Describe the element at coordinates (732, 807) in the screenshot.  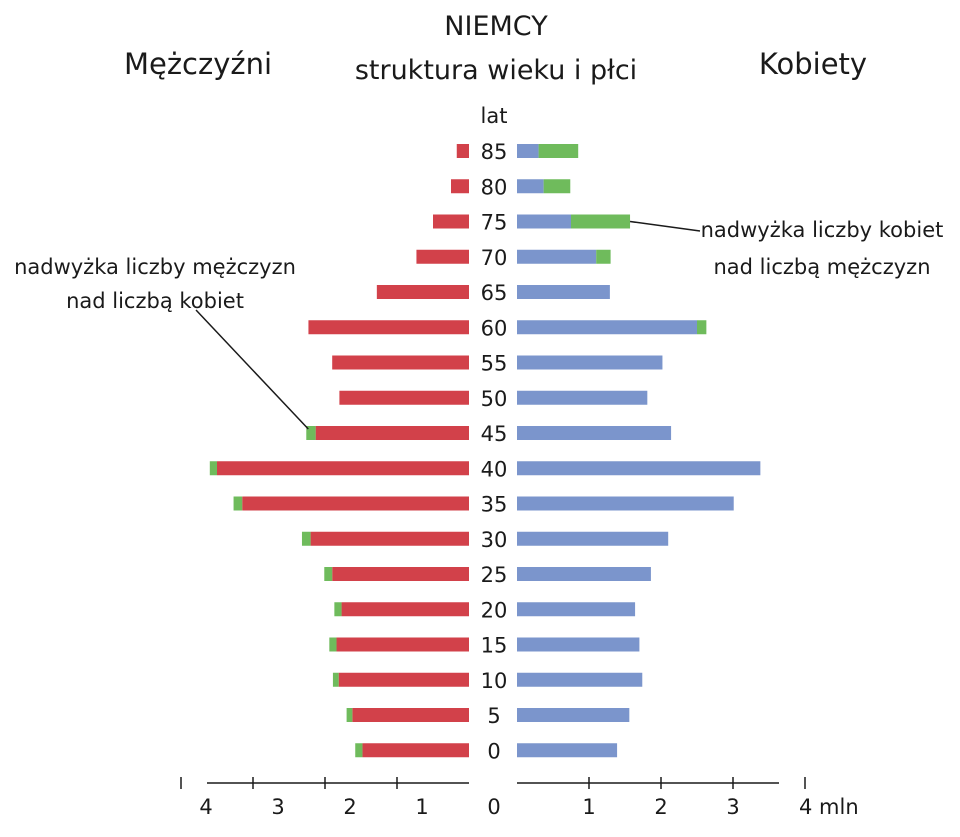
I see `x-tick-label-right-3: 3` at that location.